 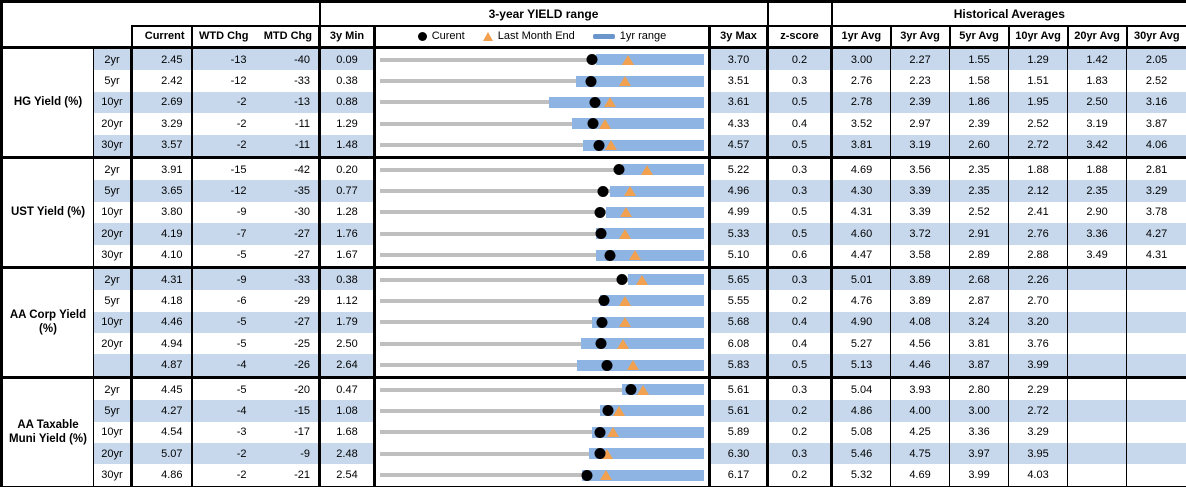 What do you see at coordinates (347, 36) in the screenshot?
I see `min-3y-column-header: 3y Min` at bounding box center [347, 36].